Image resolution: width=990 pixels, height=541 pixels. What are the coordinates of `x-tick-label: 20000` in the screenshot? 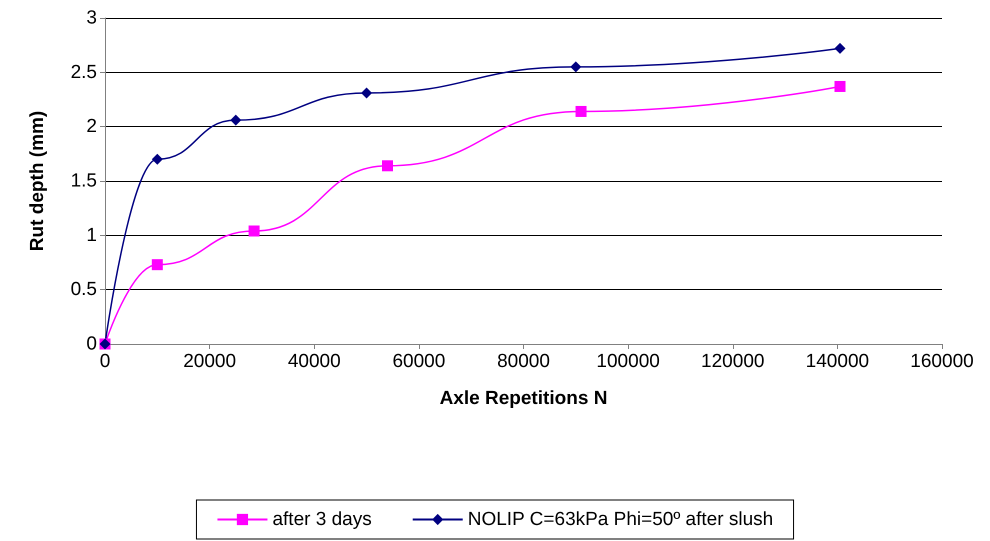 It's located at (209, 361).